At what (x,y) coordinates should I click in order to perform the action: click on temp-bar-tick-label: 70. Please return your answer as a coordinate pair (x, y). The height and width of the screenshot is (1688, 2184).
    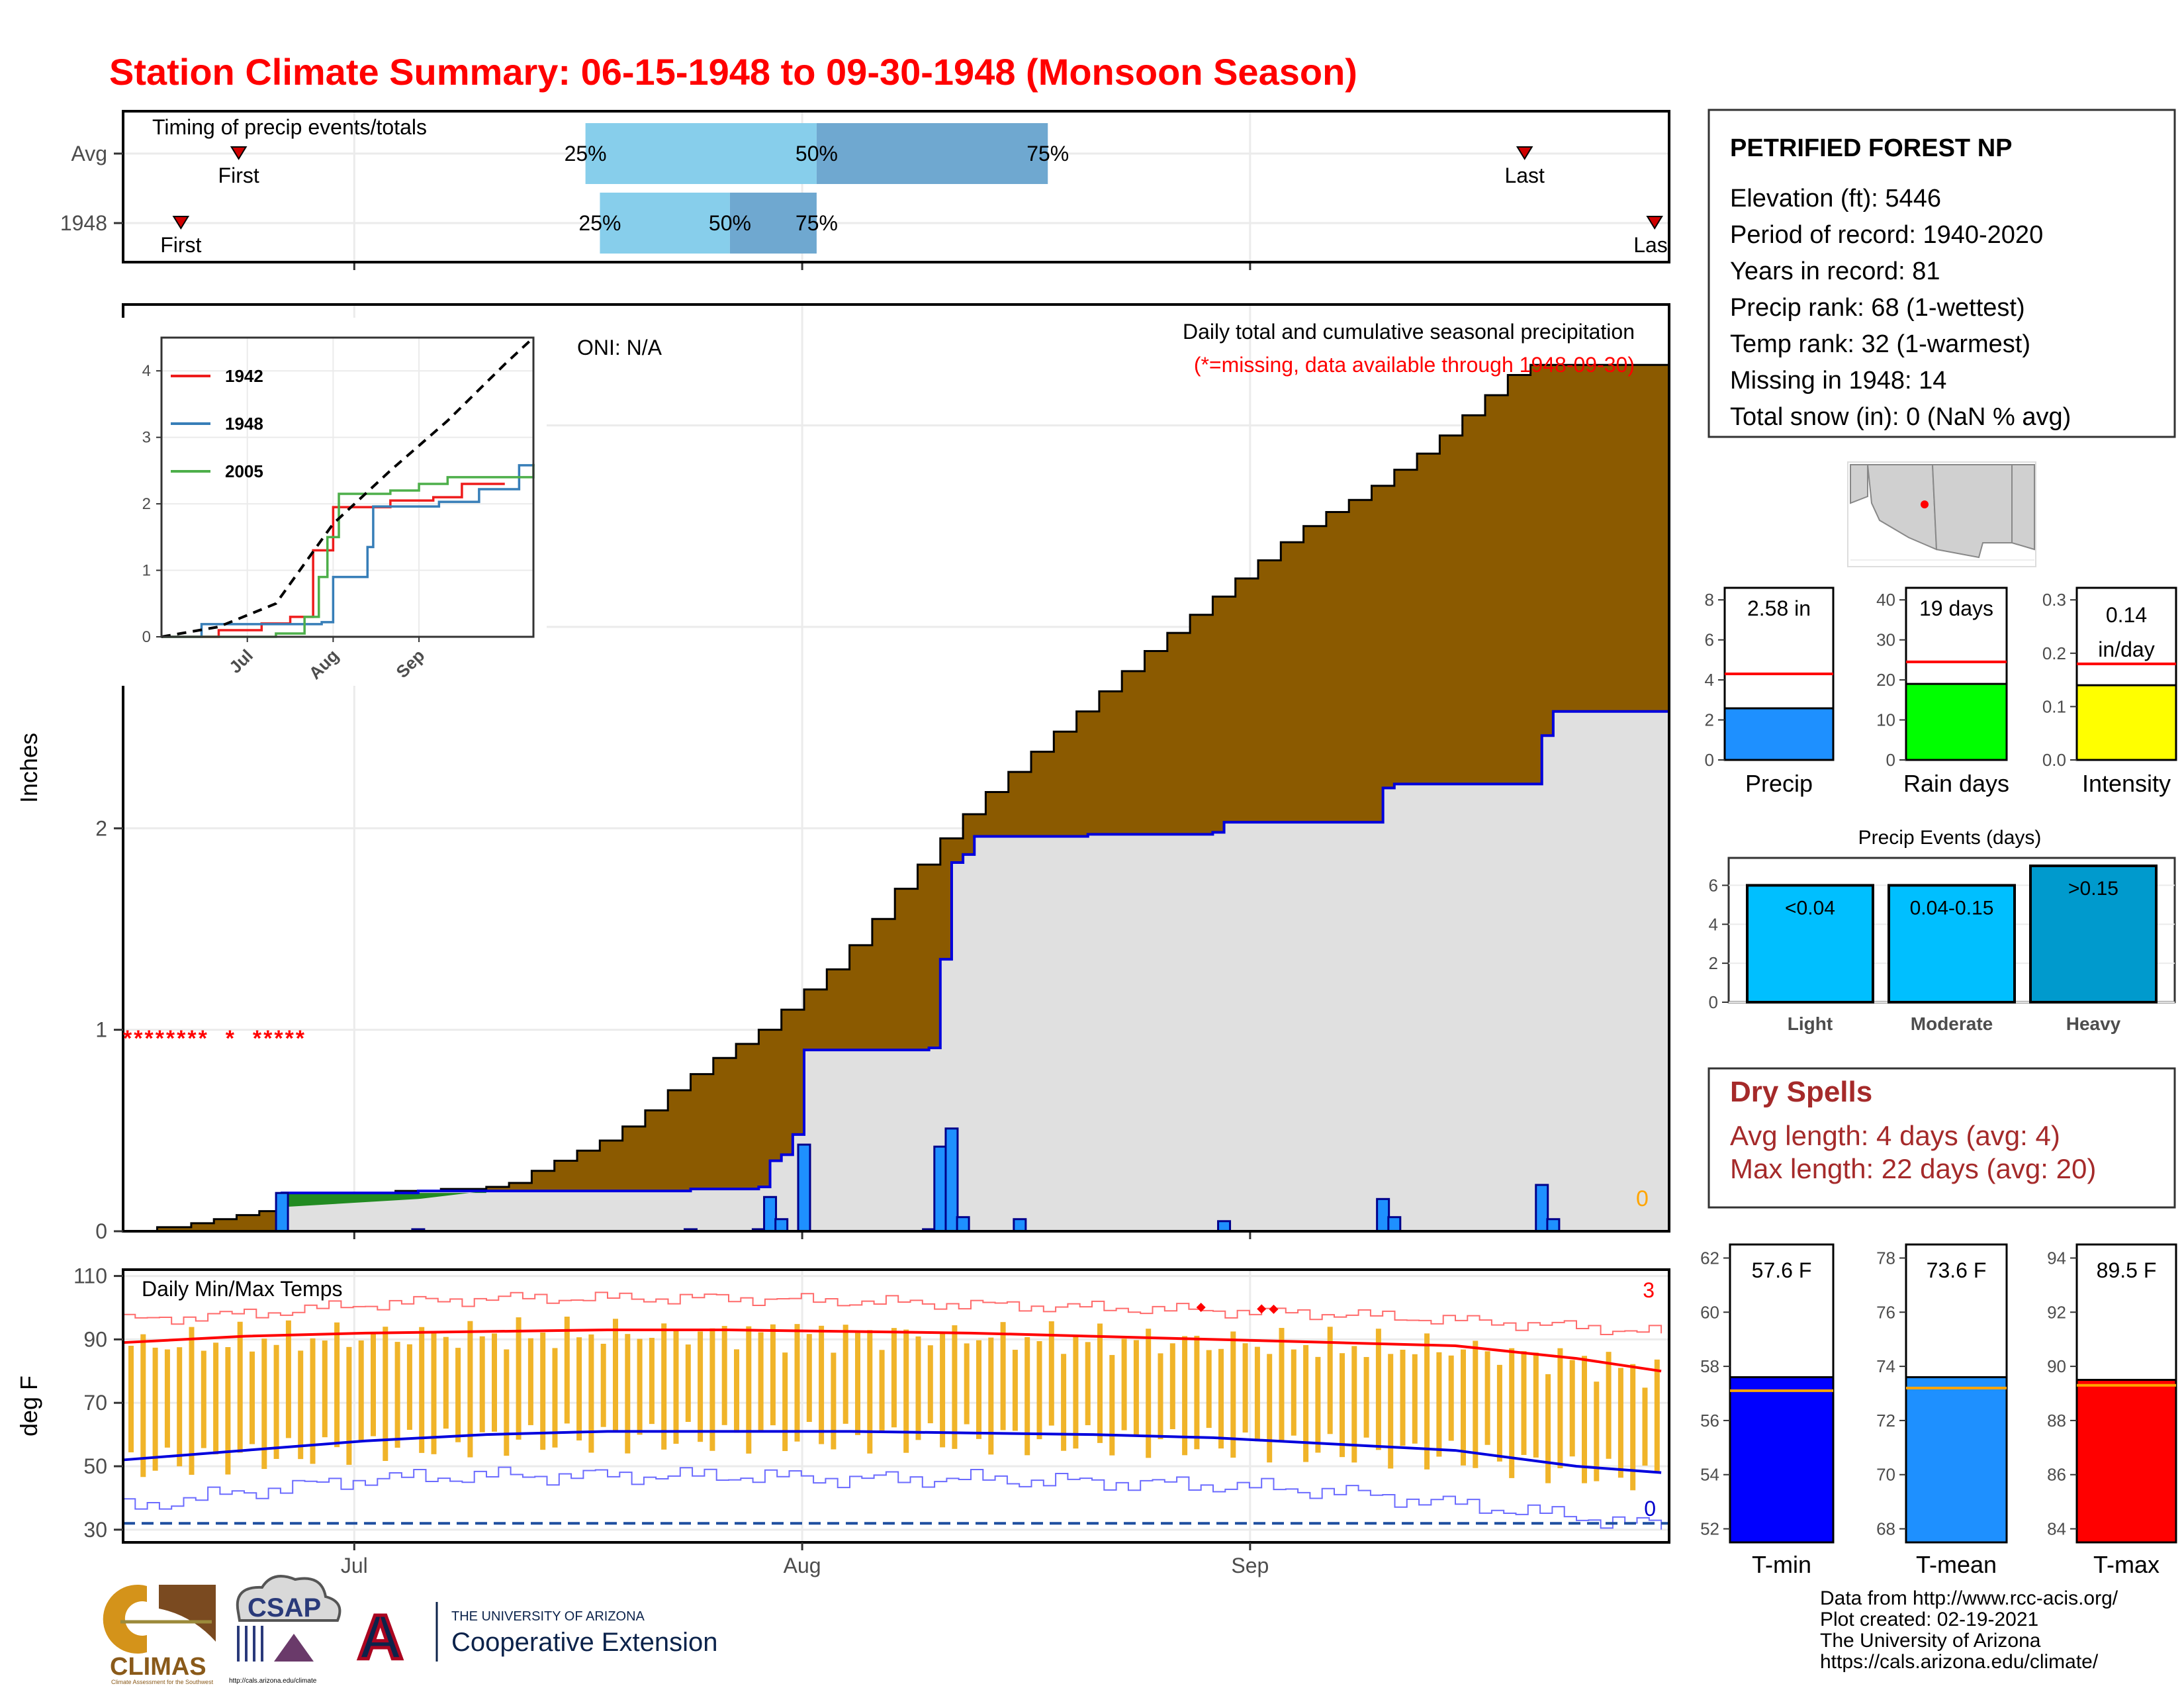
    Looking at the image, I should click on (1885, 1475).